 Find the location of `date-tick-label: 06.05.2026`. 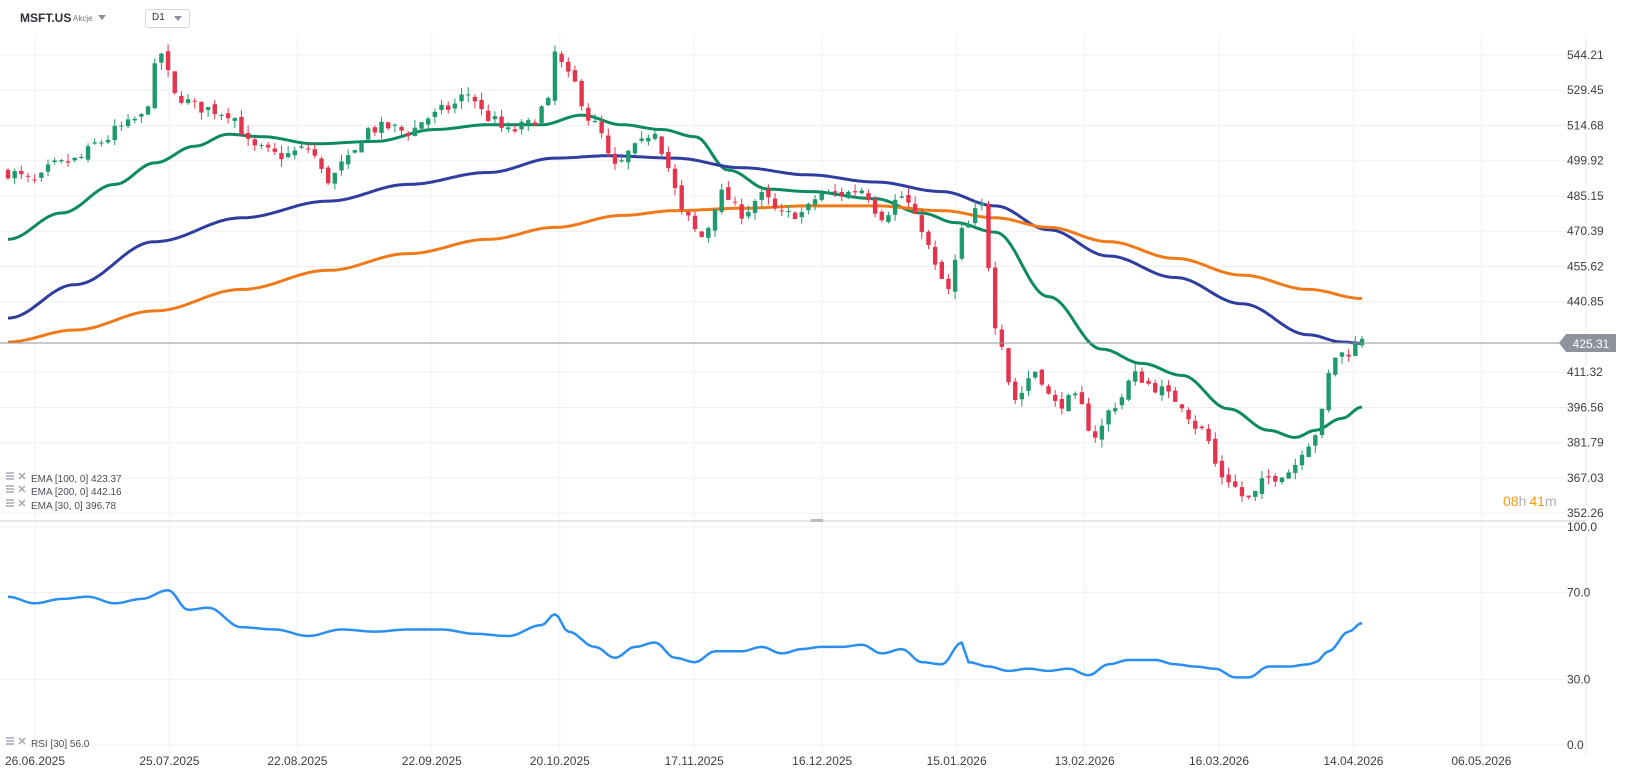

date-tick-label: 06.05.2026 is located at coordinates (1481, 761).